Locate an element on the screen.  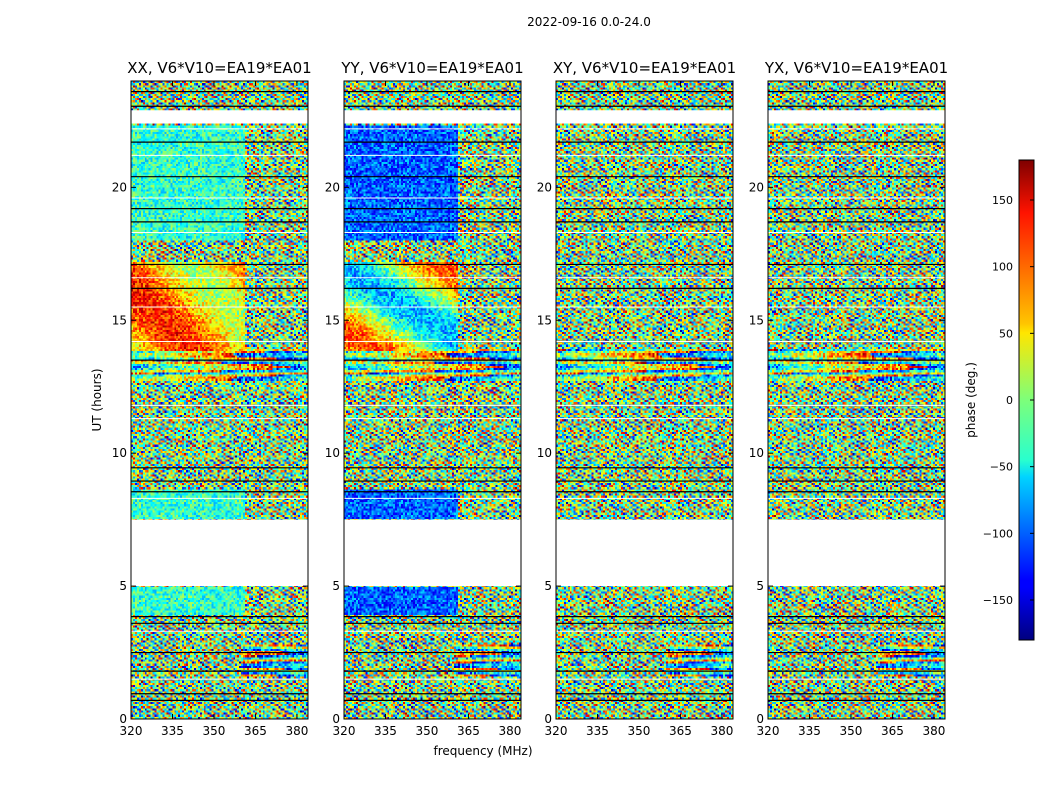
phase-heatmap-yx is located at coordinates (856, 400).